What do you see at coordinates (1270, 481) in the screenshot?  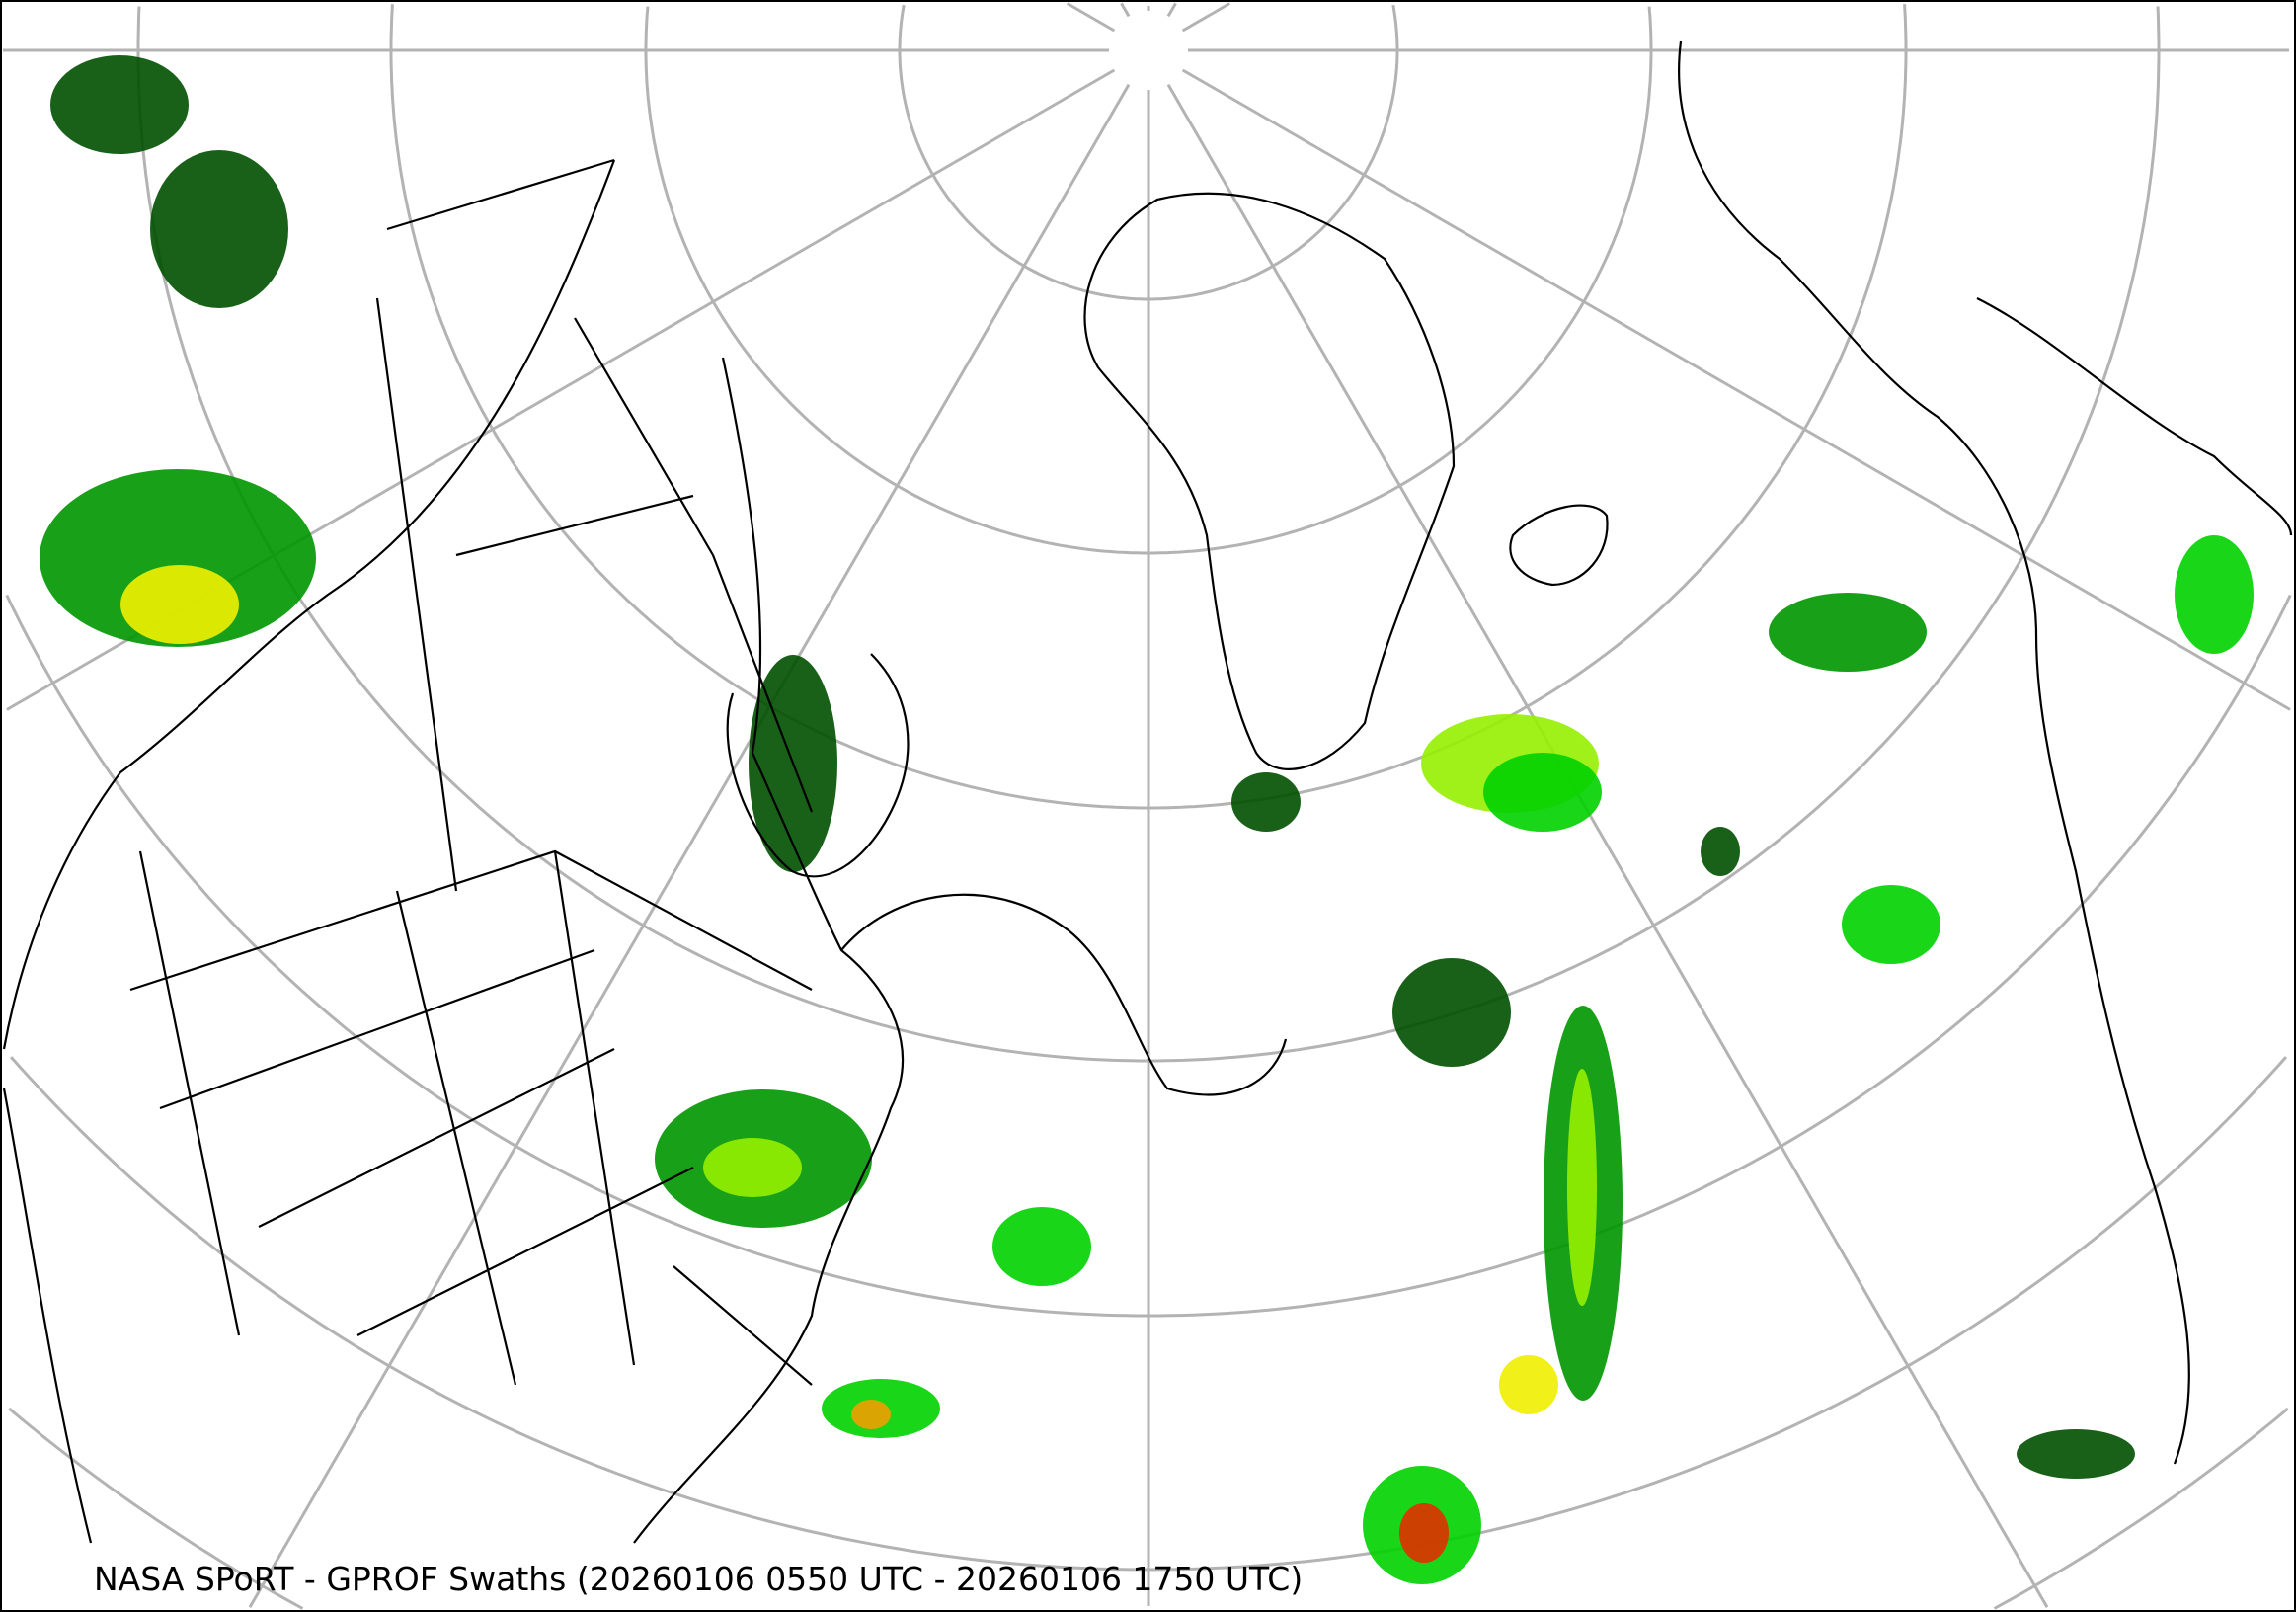 I see `greenland-outline` at bounding box center [1270, 481].